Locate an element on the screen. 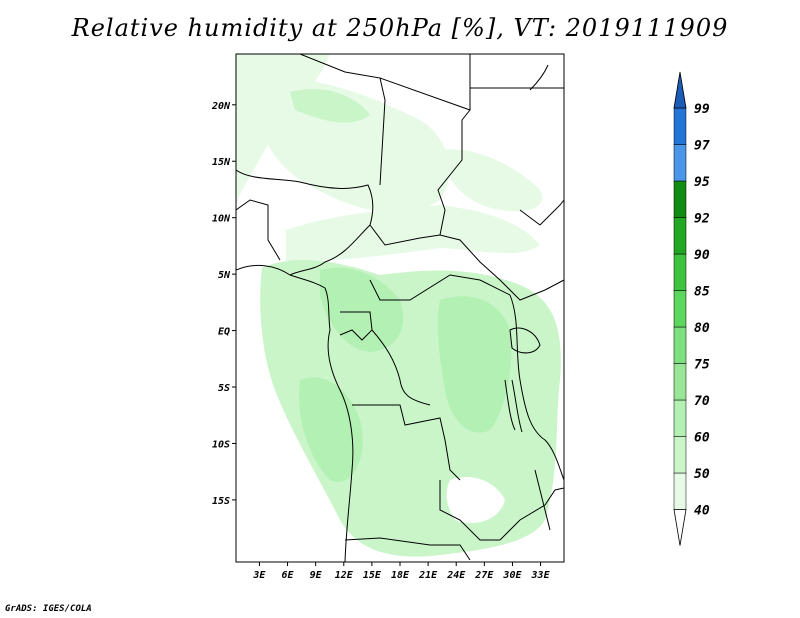 The image size is (800, 618). border-nigeria-cameroon is located at coordinates (330, 250).